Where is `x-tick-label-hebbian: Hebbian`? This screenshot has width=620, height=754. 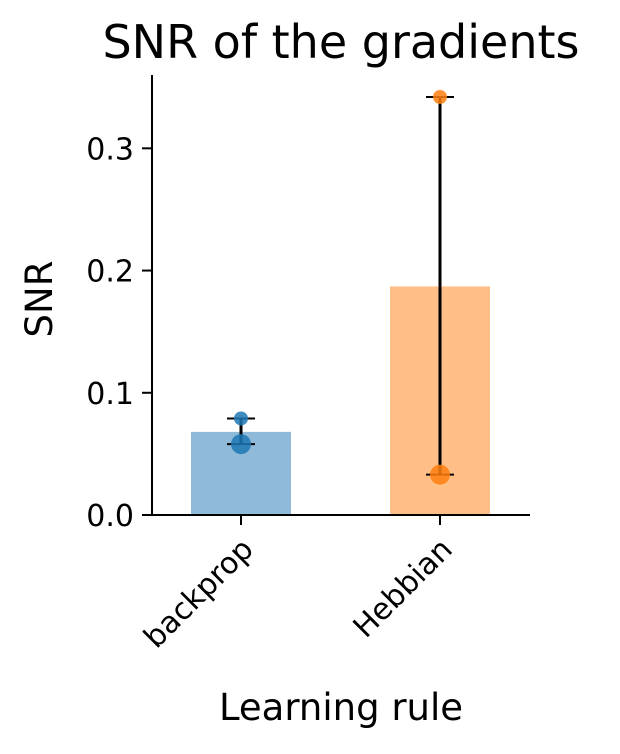 x-tick-label-hebbian: Hebbian is located at coordinates (403, 588).